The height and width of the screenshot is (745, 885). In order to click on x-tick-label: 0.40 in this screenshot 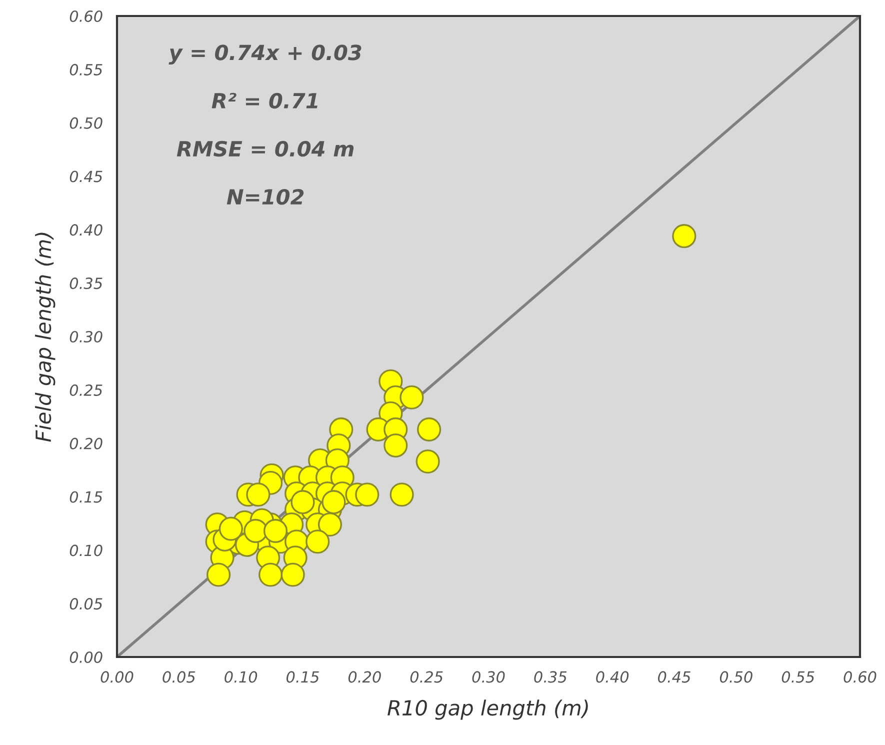, I will do `click(612, 677)`.